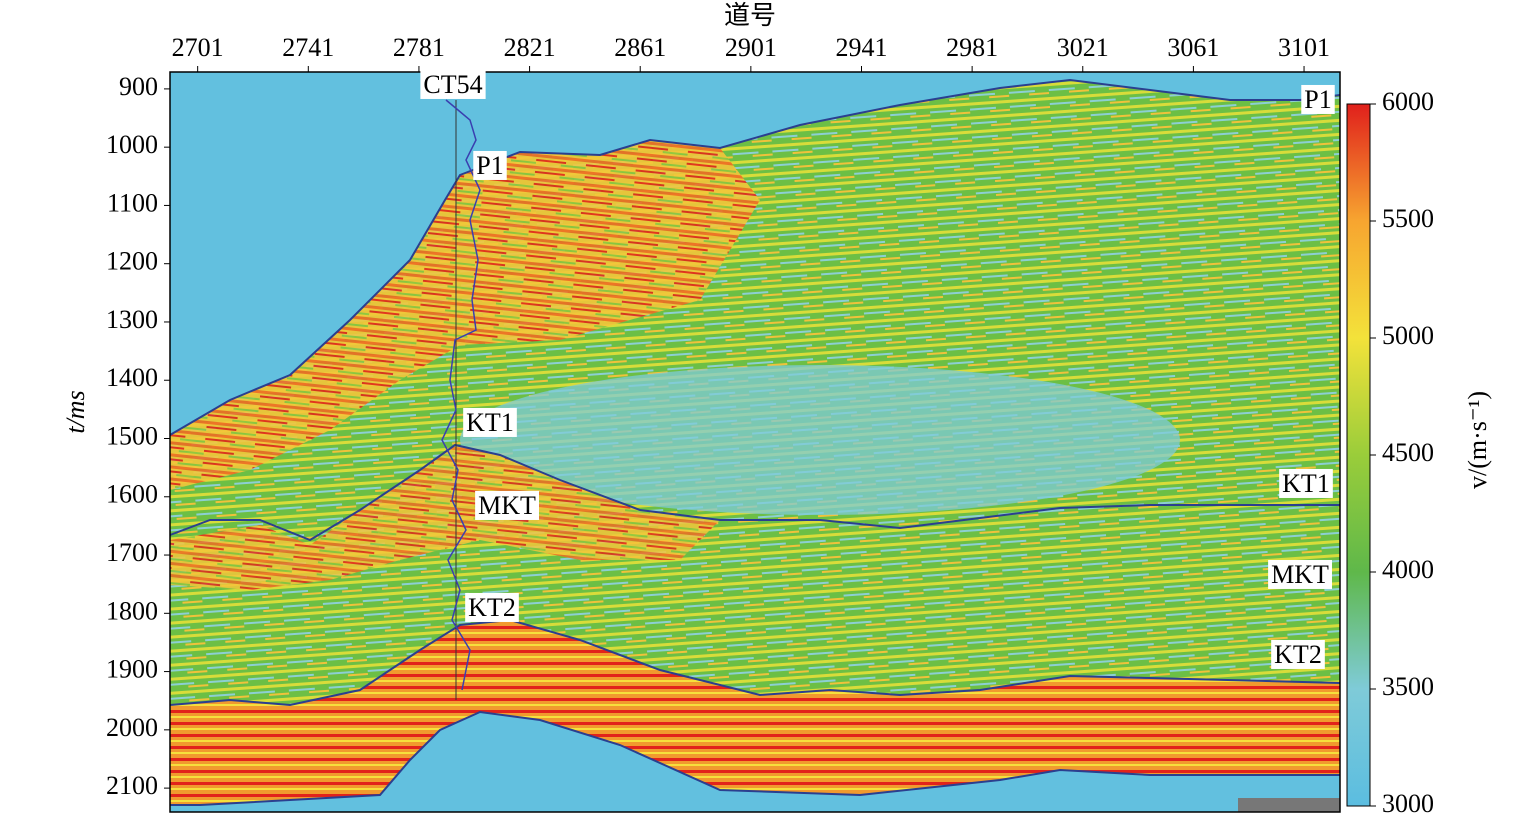  I want to click on colorbar-tick-label: 5500, so click(1408, 218).